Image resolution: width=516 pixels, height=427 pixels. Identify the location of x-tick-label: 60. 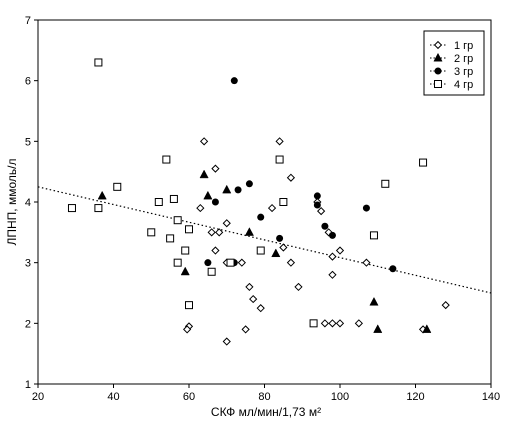
(189, 397).